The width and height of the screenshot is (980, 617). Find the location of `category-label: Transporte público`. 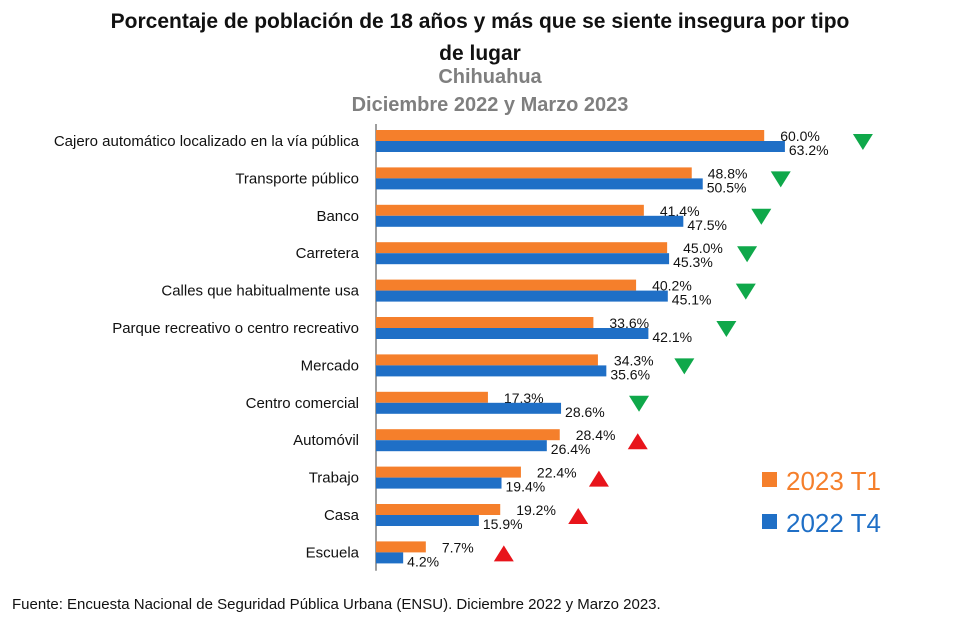

category-label: Transporte público is located at coordinates (297, 178).